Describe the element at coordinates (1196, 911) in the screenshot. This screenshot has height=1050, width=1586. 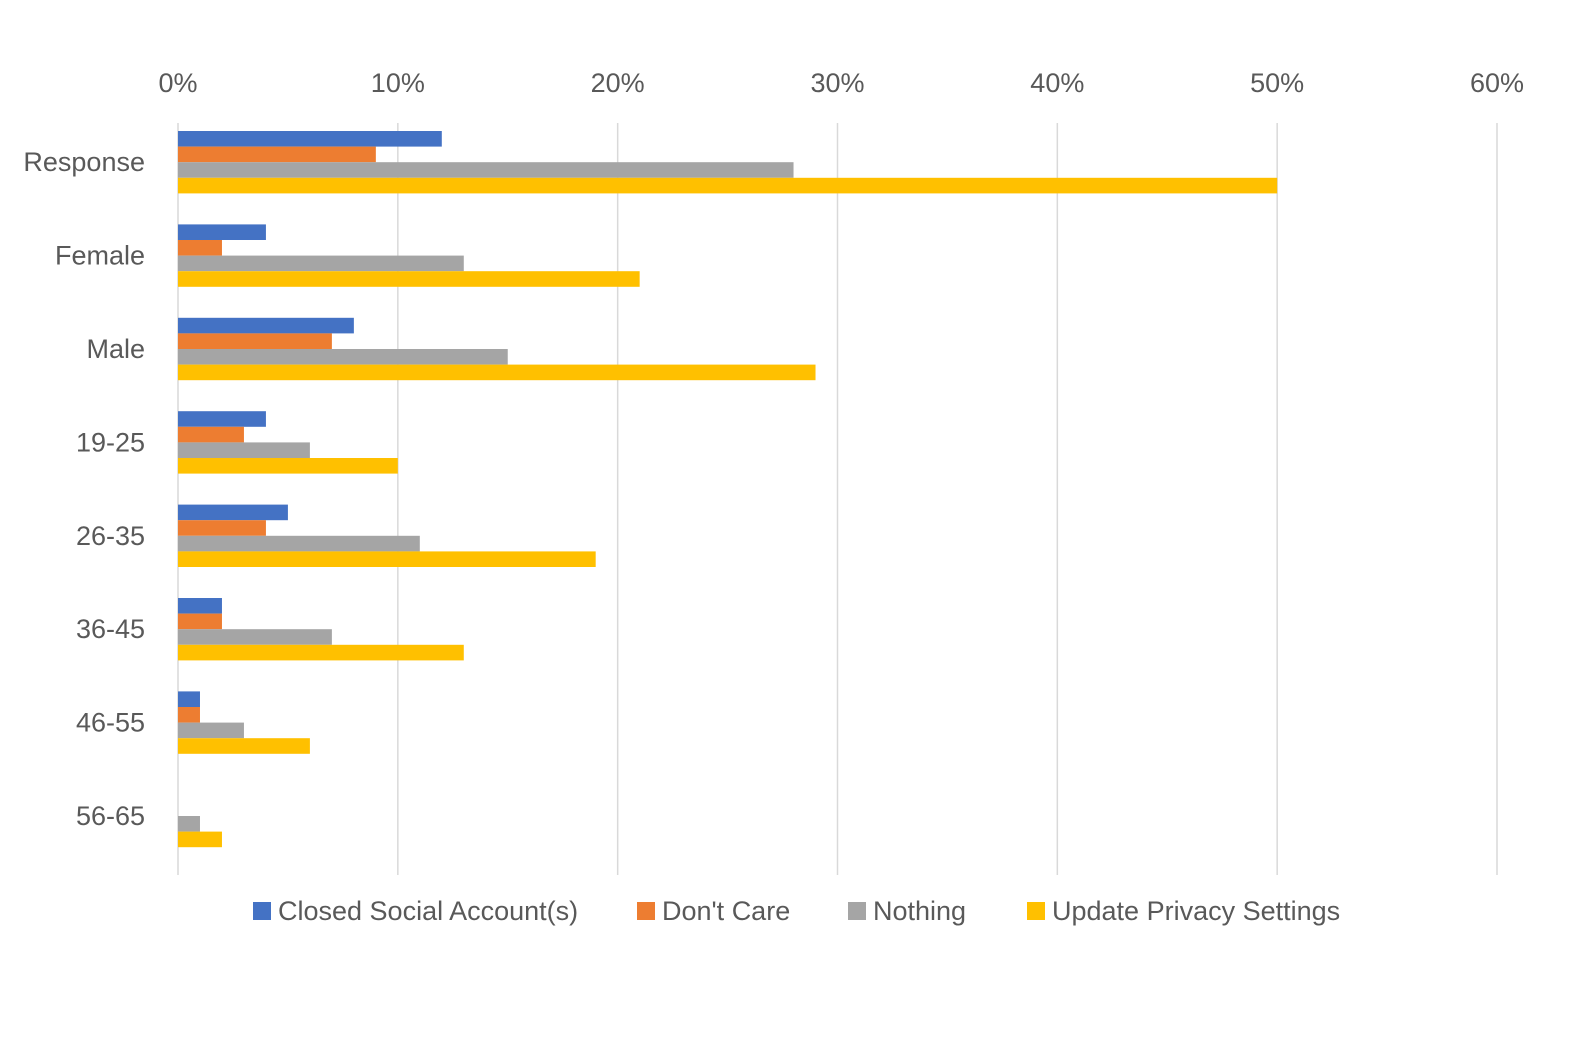
I see `legend-label: Update Privacy Settings` at that location.